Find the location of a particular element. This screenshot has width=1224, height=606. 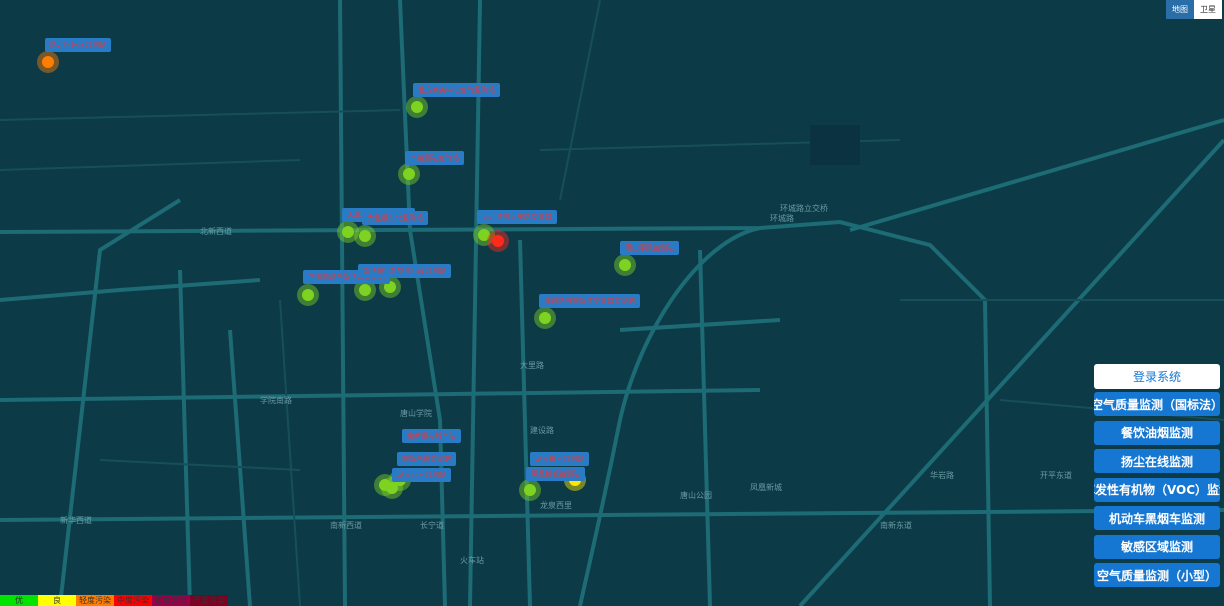

place-label: 火车站 is located at coordinates (472, 560).